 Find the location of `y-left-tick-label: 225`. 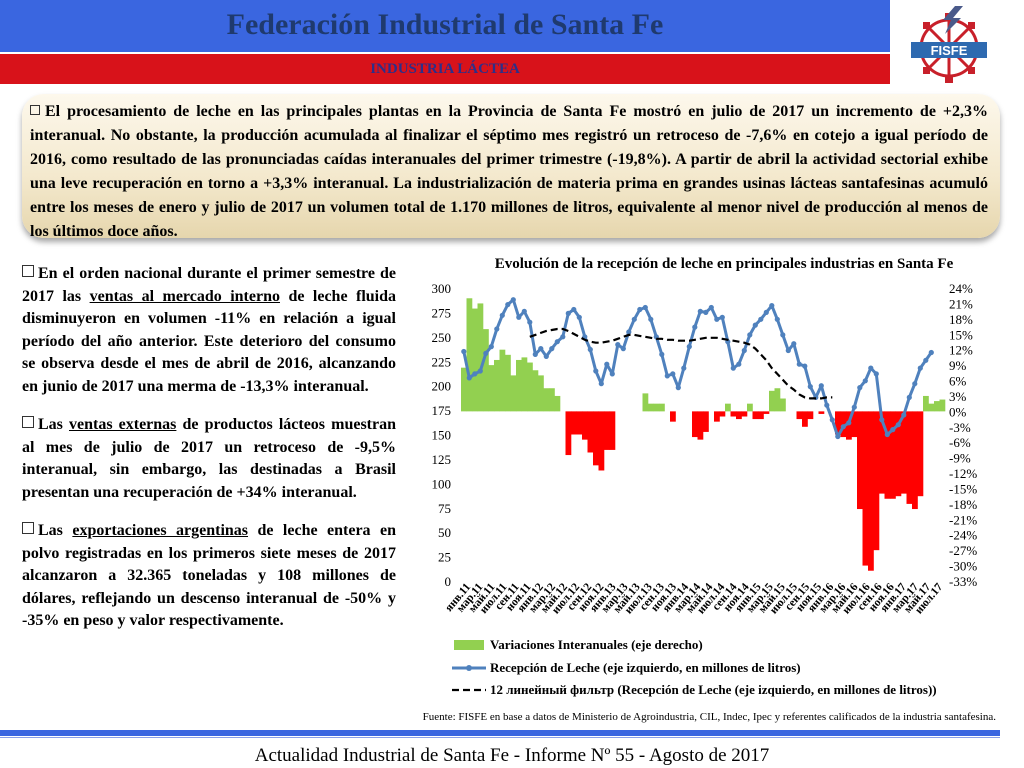

y-left-tick-label: 225 is located at coordinates (442, 361).